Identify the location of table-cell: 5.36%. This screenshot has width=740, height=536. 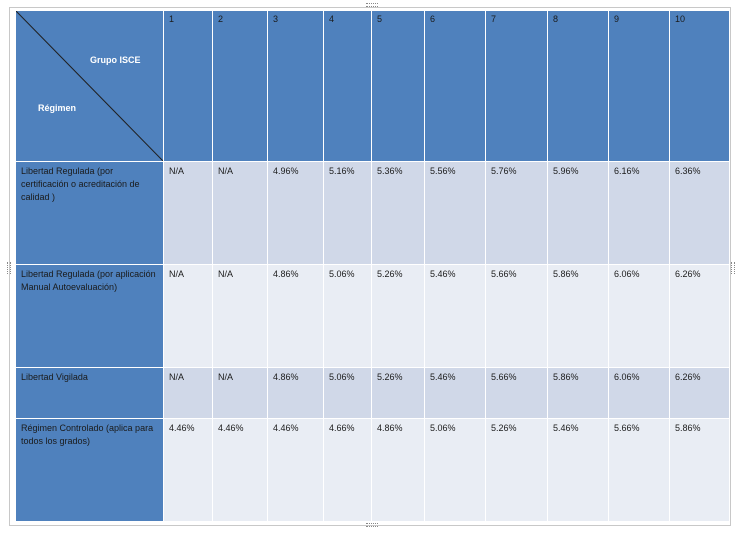
(398, 213).